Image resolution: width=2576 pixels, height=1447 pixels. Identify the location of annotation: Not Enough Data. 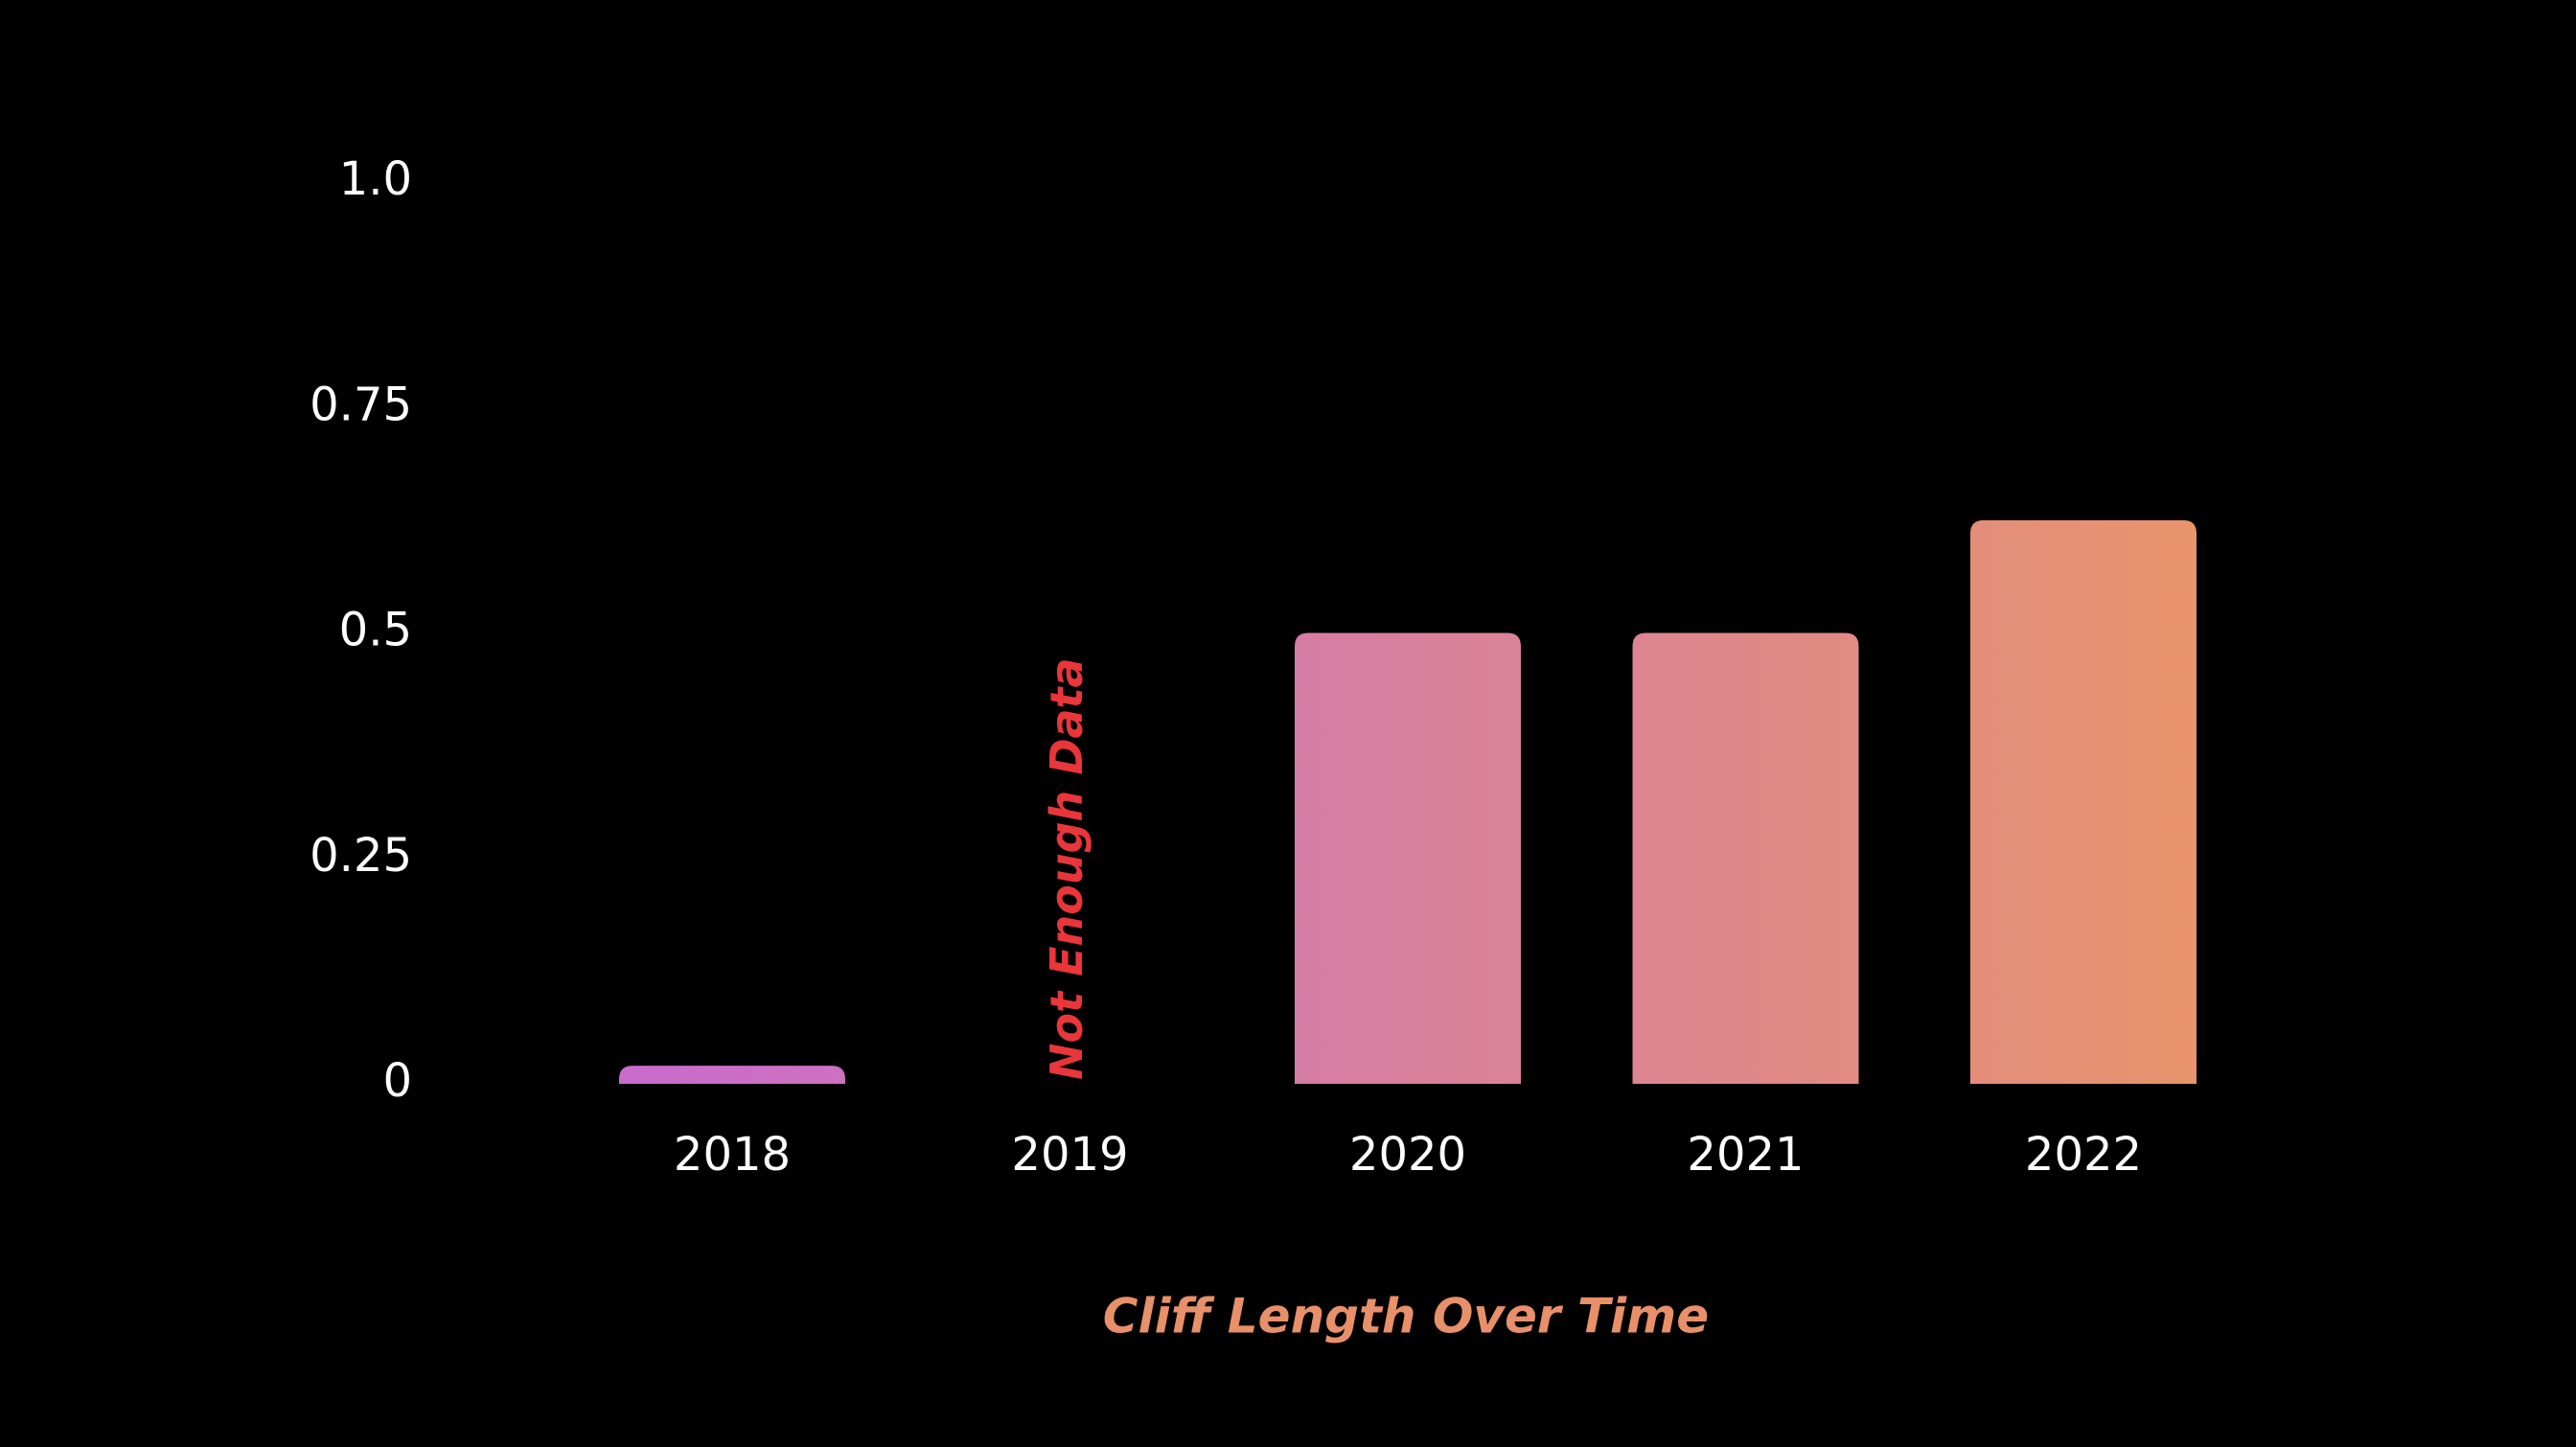
(1066, 868).